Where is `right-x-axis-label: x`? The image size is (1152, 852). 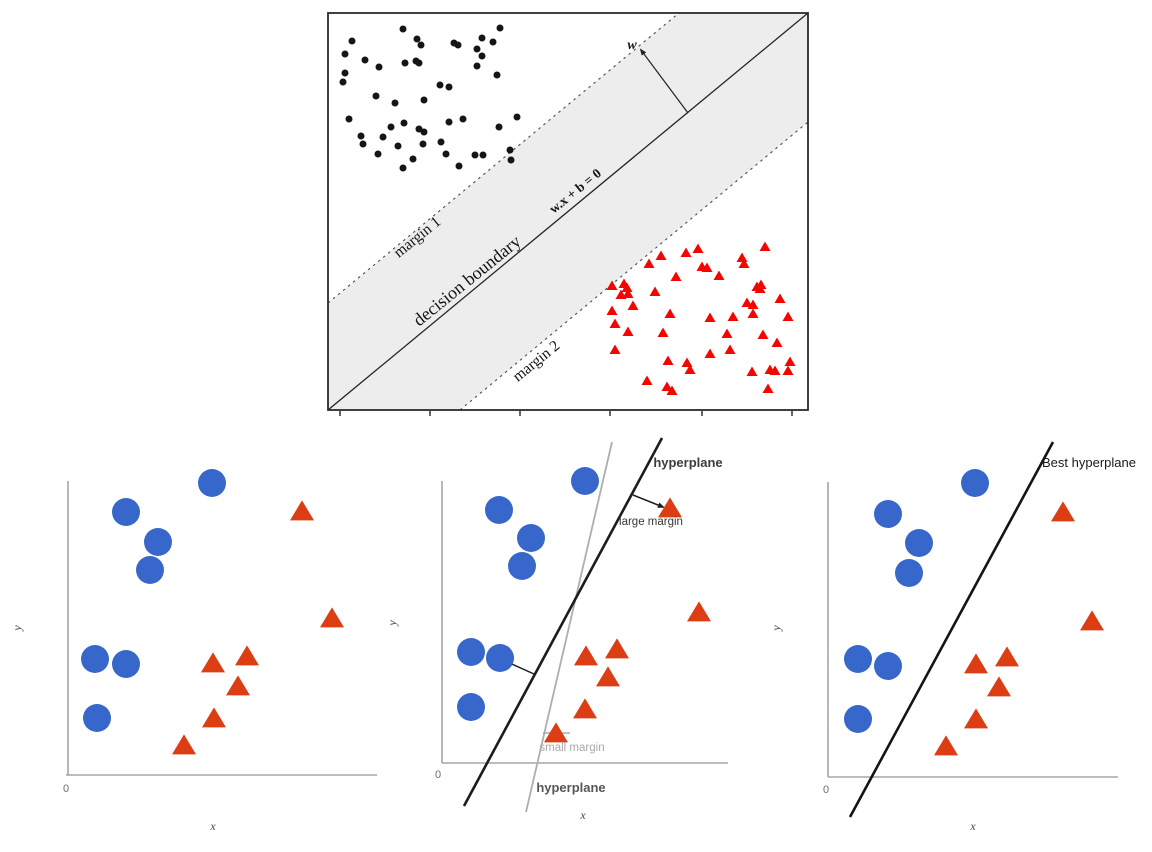 right-x-axis-label: x is located at coordinates (972, 826).